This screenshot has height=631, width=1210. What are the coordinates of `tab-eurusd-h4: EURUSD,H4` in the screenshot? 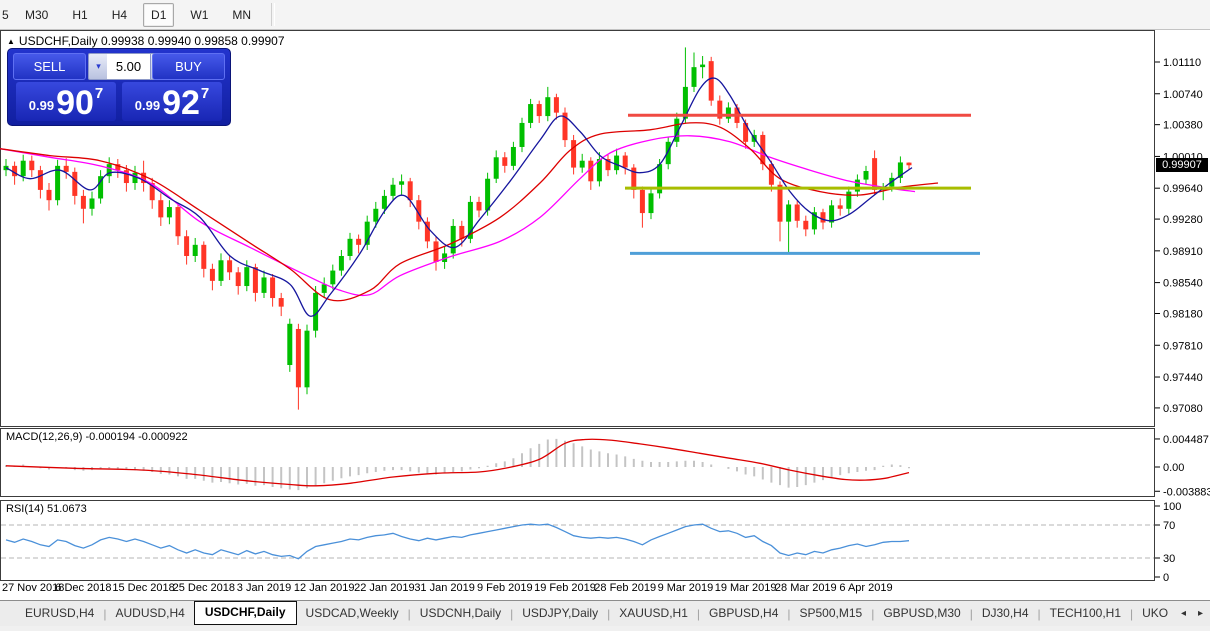 It's located at (60, 613).